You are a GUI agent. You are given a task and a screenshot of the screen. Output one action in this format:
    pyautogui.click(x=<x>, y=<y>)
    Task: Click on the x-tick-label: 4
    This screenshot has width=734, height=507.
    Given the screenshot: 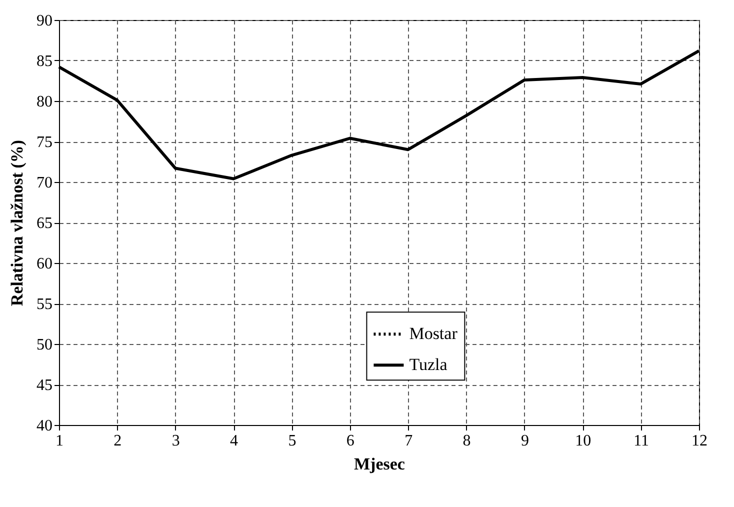 What is the action you would take?
    pyautogui.click(x=234, y=441)
    